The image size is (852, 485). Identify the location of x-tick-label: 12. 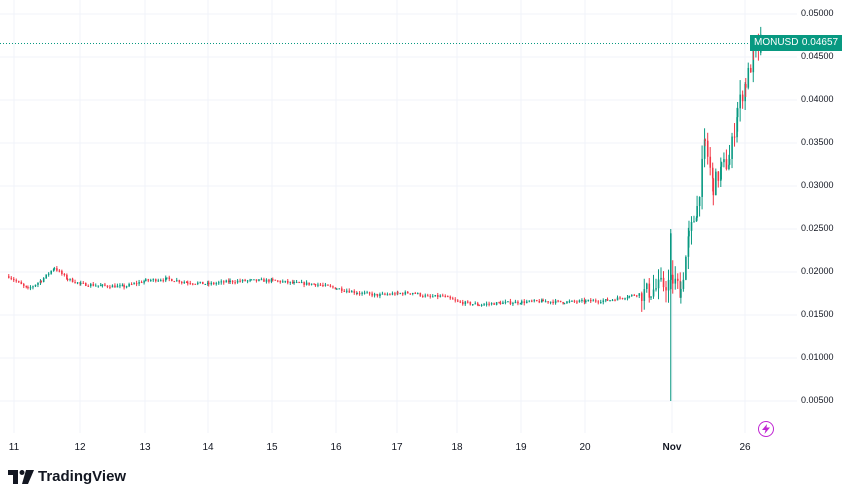
(80, 447).